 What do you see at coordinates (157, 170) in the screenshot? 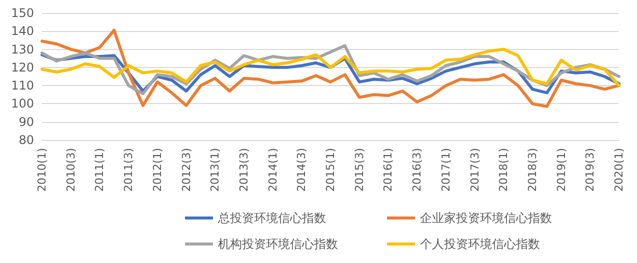
I see `x-tick-label: 2012(1)` at bounding box center [157, 170].